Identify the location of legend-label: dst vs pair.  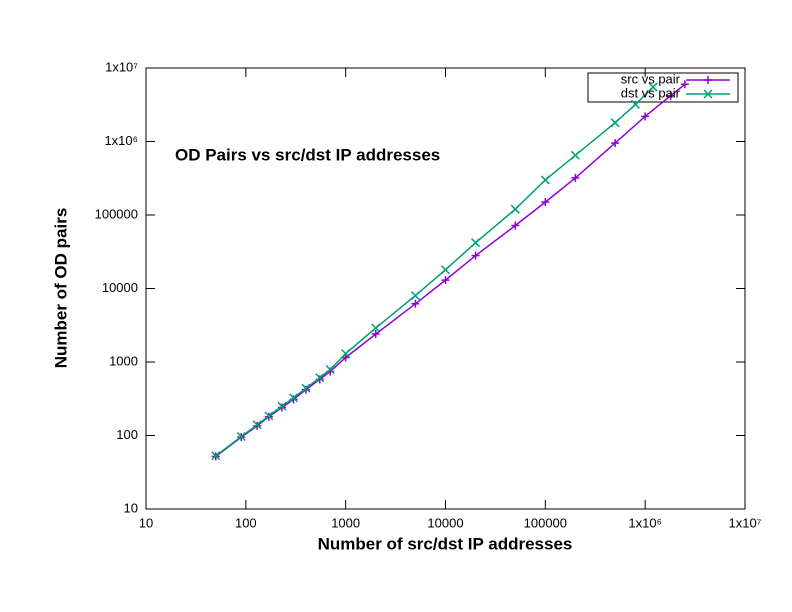
(651, 92).